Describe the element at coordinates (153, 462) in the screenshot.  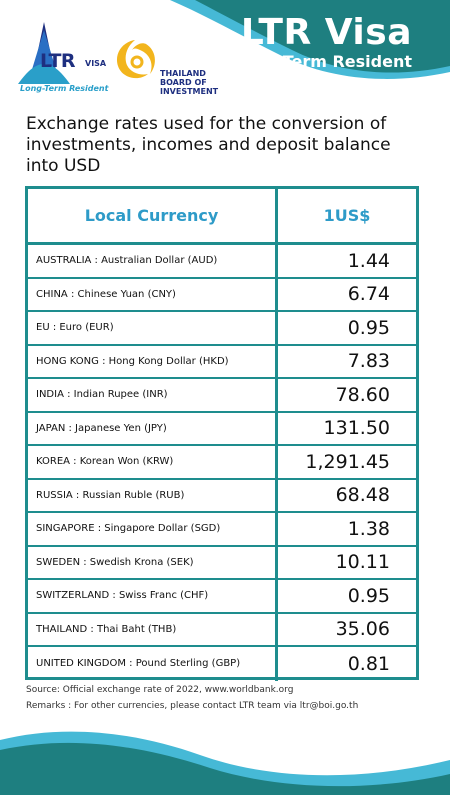
I see `currency-name-cell: KOREA : Korean Won (KRW)` at that location.